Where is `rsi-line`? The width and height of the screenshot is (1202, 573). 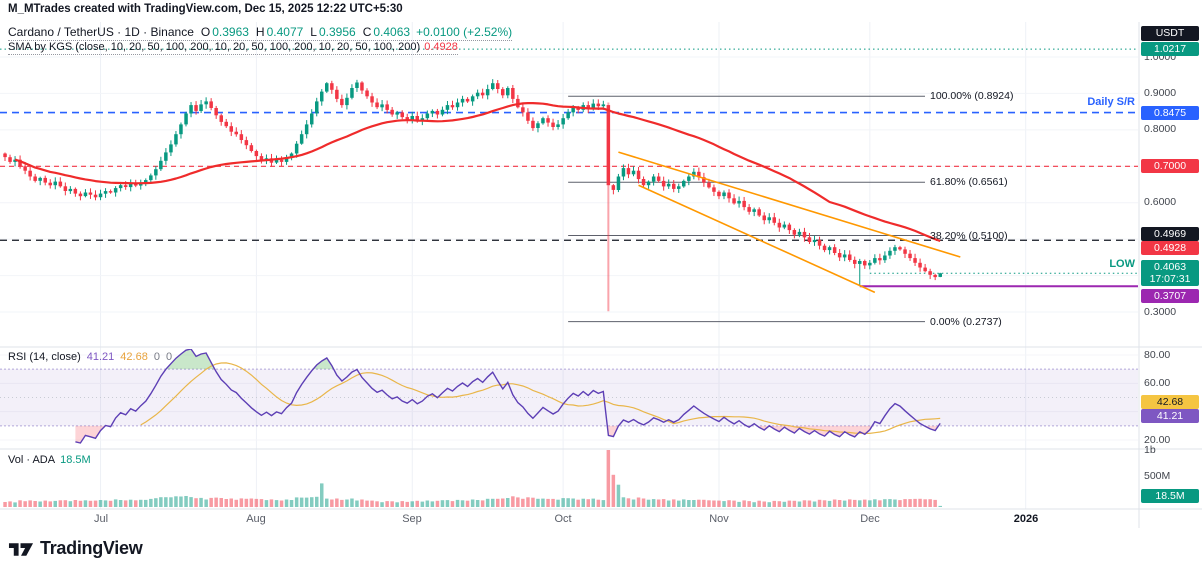
rsi-line is located at coordinates (508, 396).